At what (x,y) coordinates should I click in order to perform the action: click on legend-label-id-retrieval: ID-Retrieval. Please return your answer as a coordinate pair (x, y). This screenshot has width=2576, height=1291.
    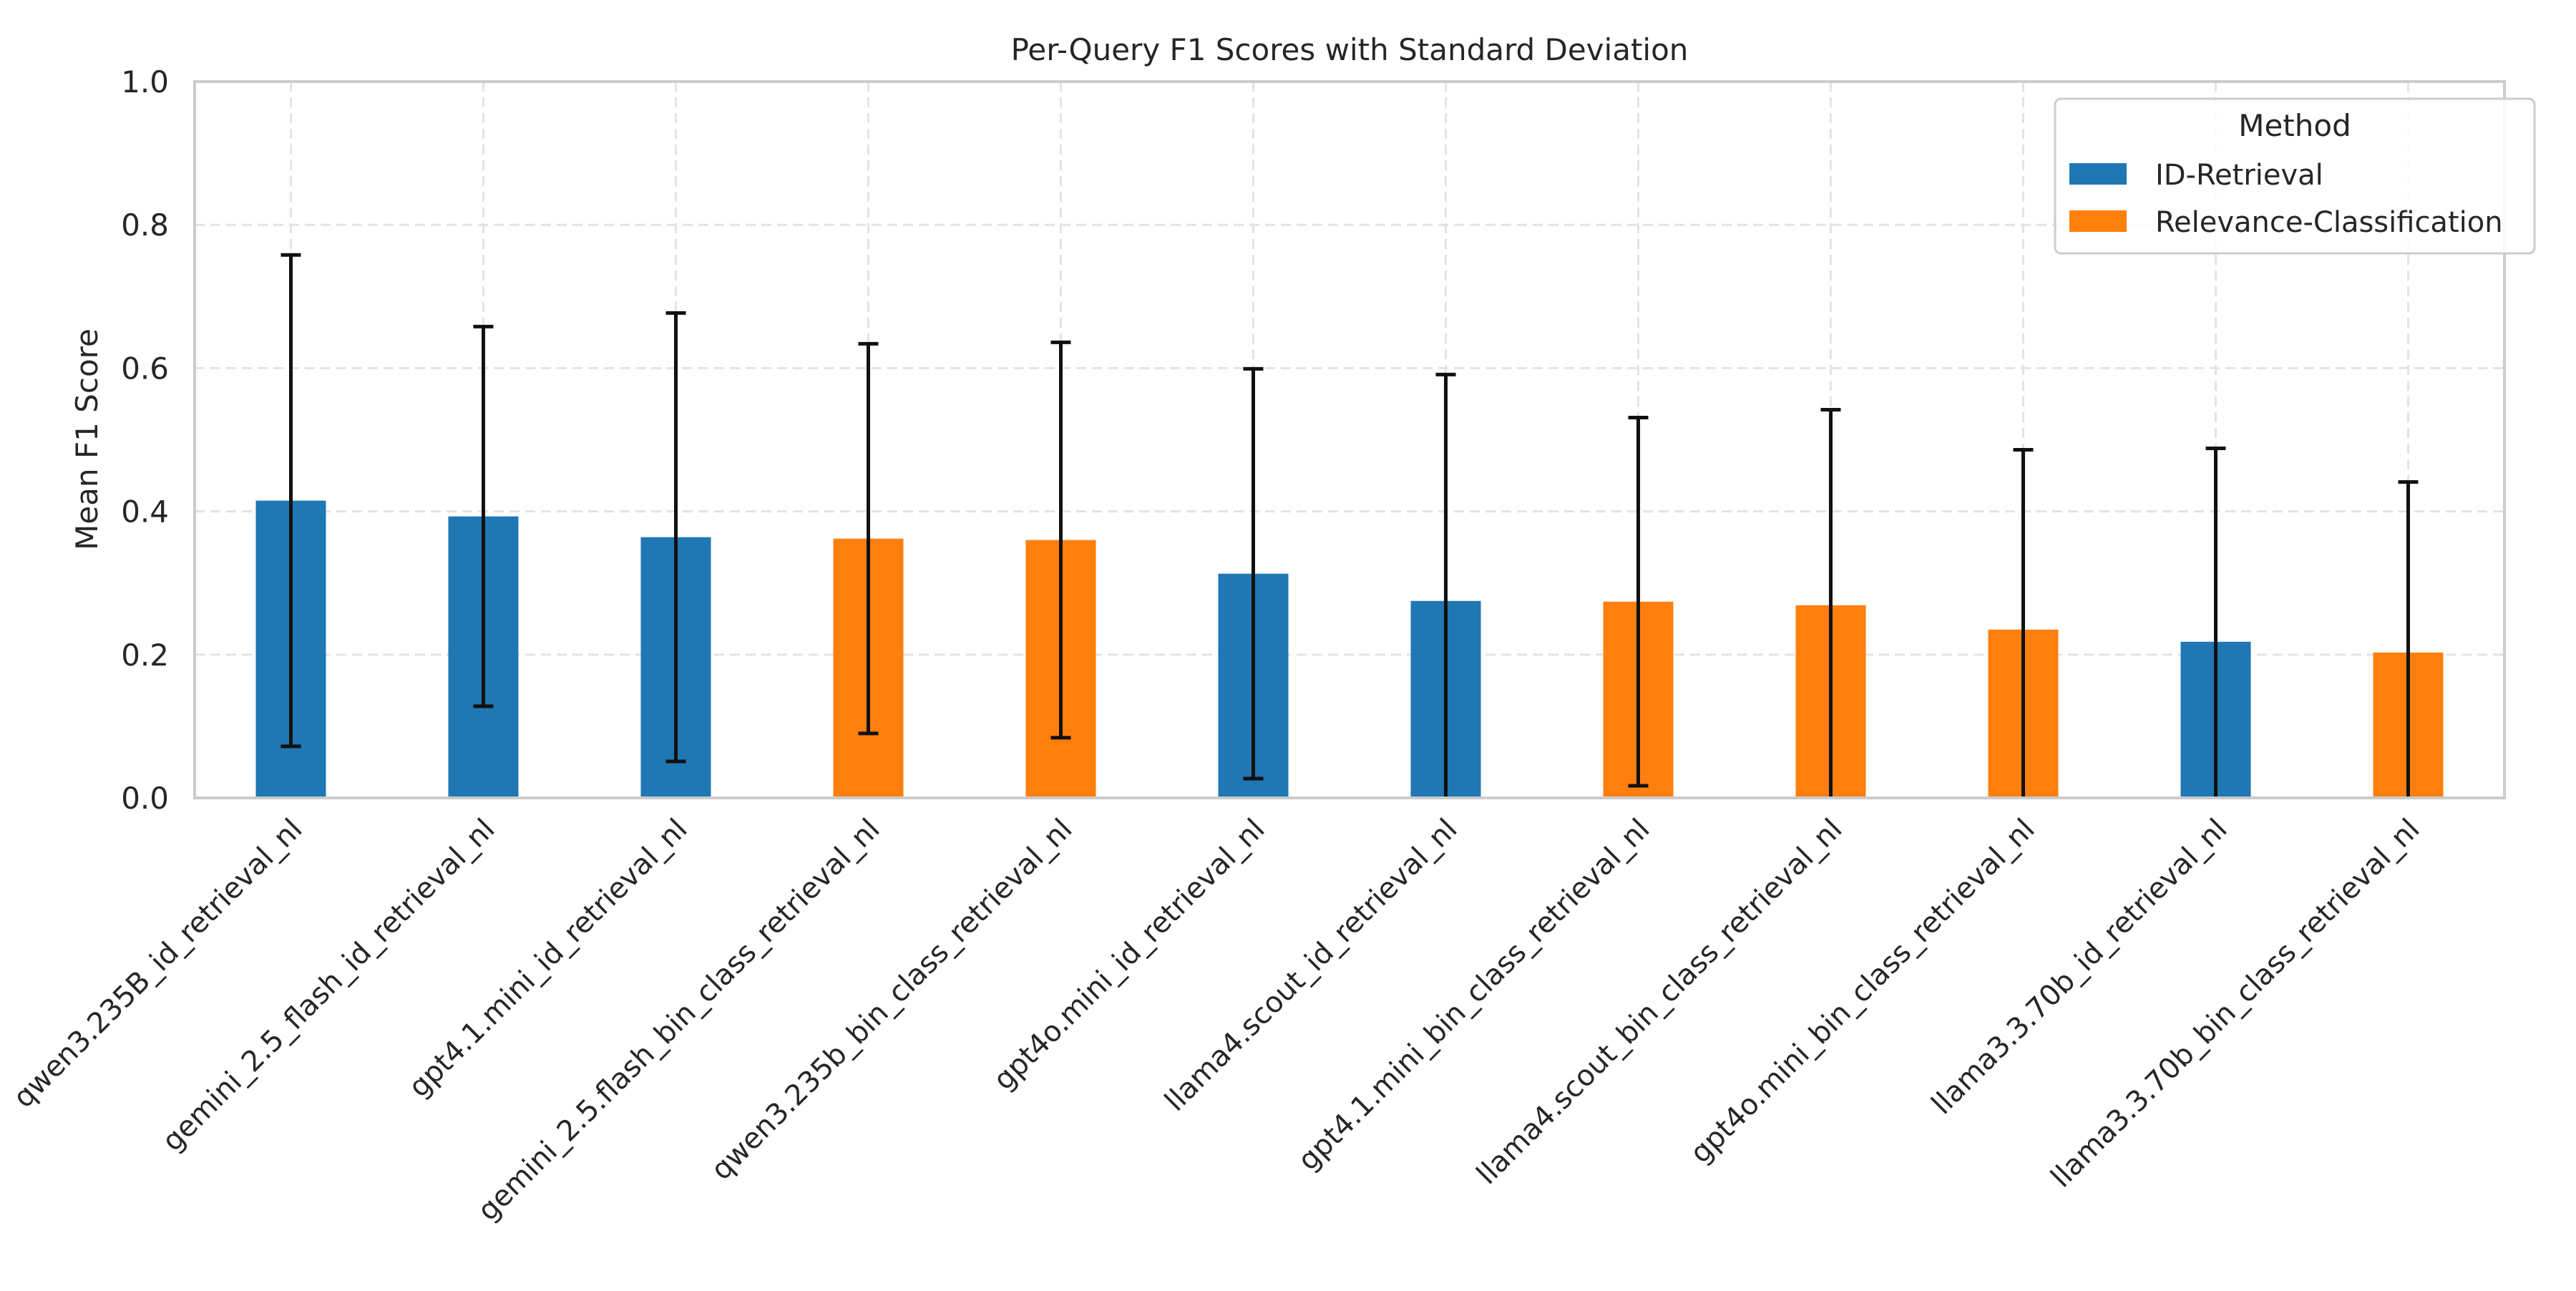
    Looking at the image, I should click on (2239, 175).